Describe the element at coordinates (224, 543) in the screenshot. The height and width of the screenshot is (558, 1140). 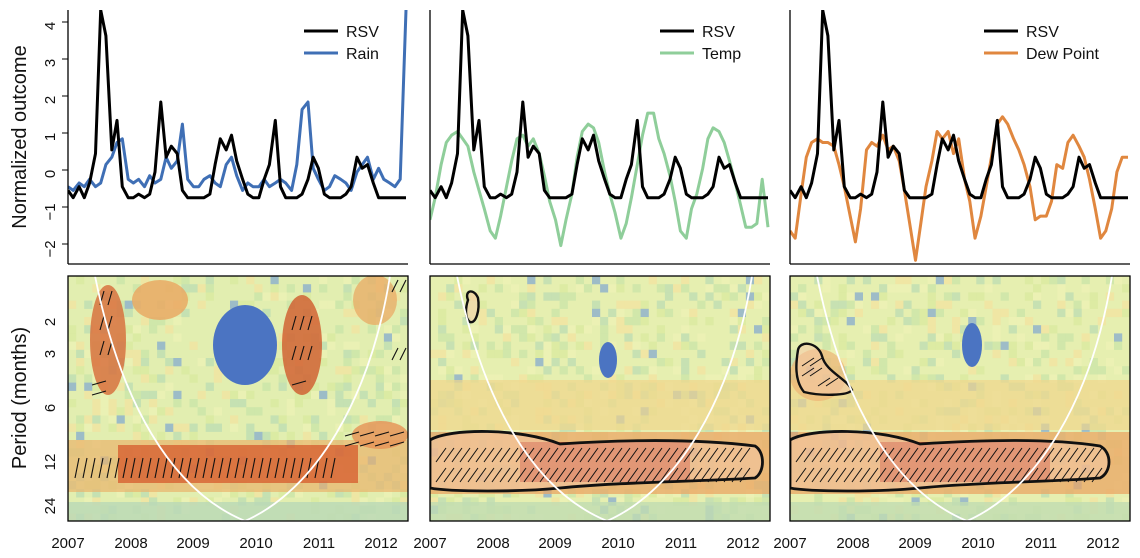
I see `x-tick-labels: 2007 2008 2009 2010 2011 2012` at that location.